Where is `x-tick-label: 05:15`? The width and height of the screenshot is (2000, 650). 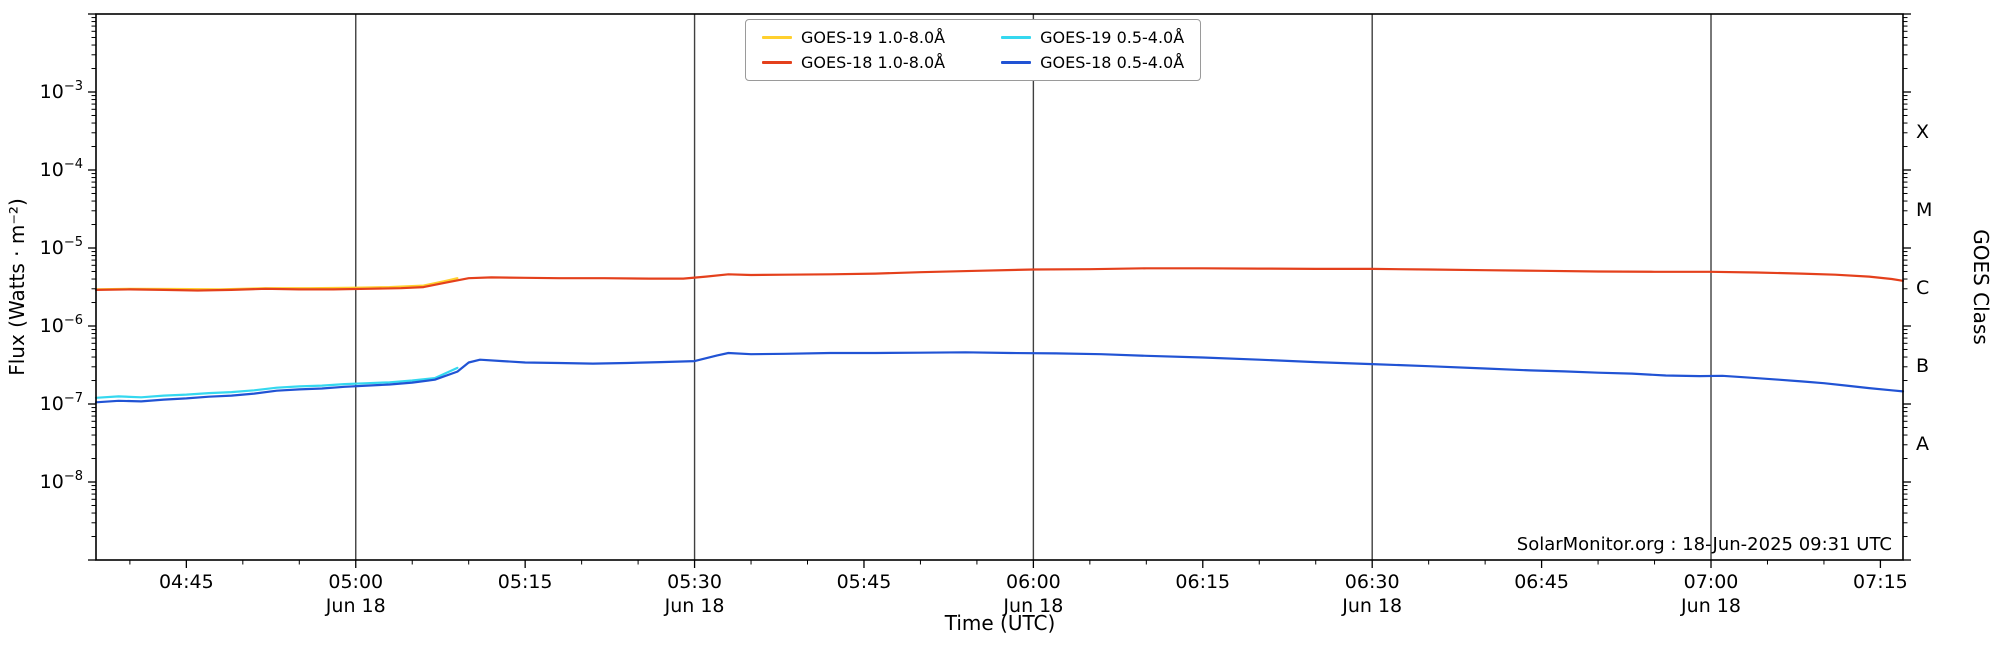
x-tick-label: 05:15 is located at coordinates (525, 582).